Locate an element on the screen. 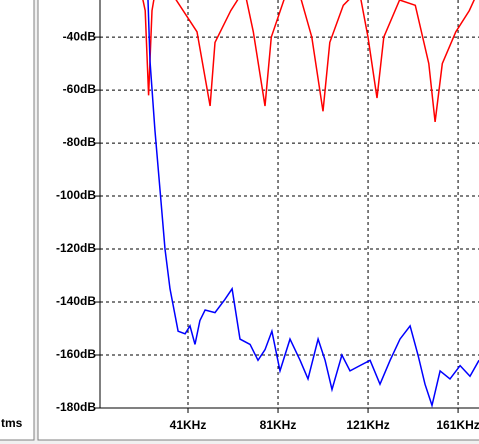 The height and width of the screenshot is (444, 479). x-tick-label: 81KHz is located at coordinates (278, 425).